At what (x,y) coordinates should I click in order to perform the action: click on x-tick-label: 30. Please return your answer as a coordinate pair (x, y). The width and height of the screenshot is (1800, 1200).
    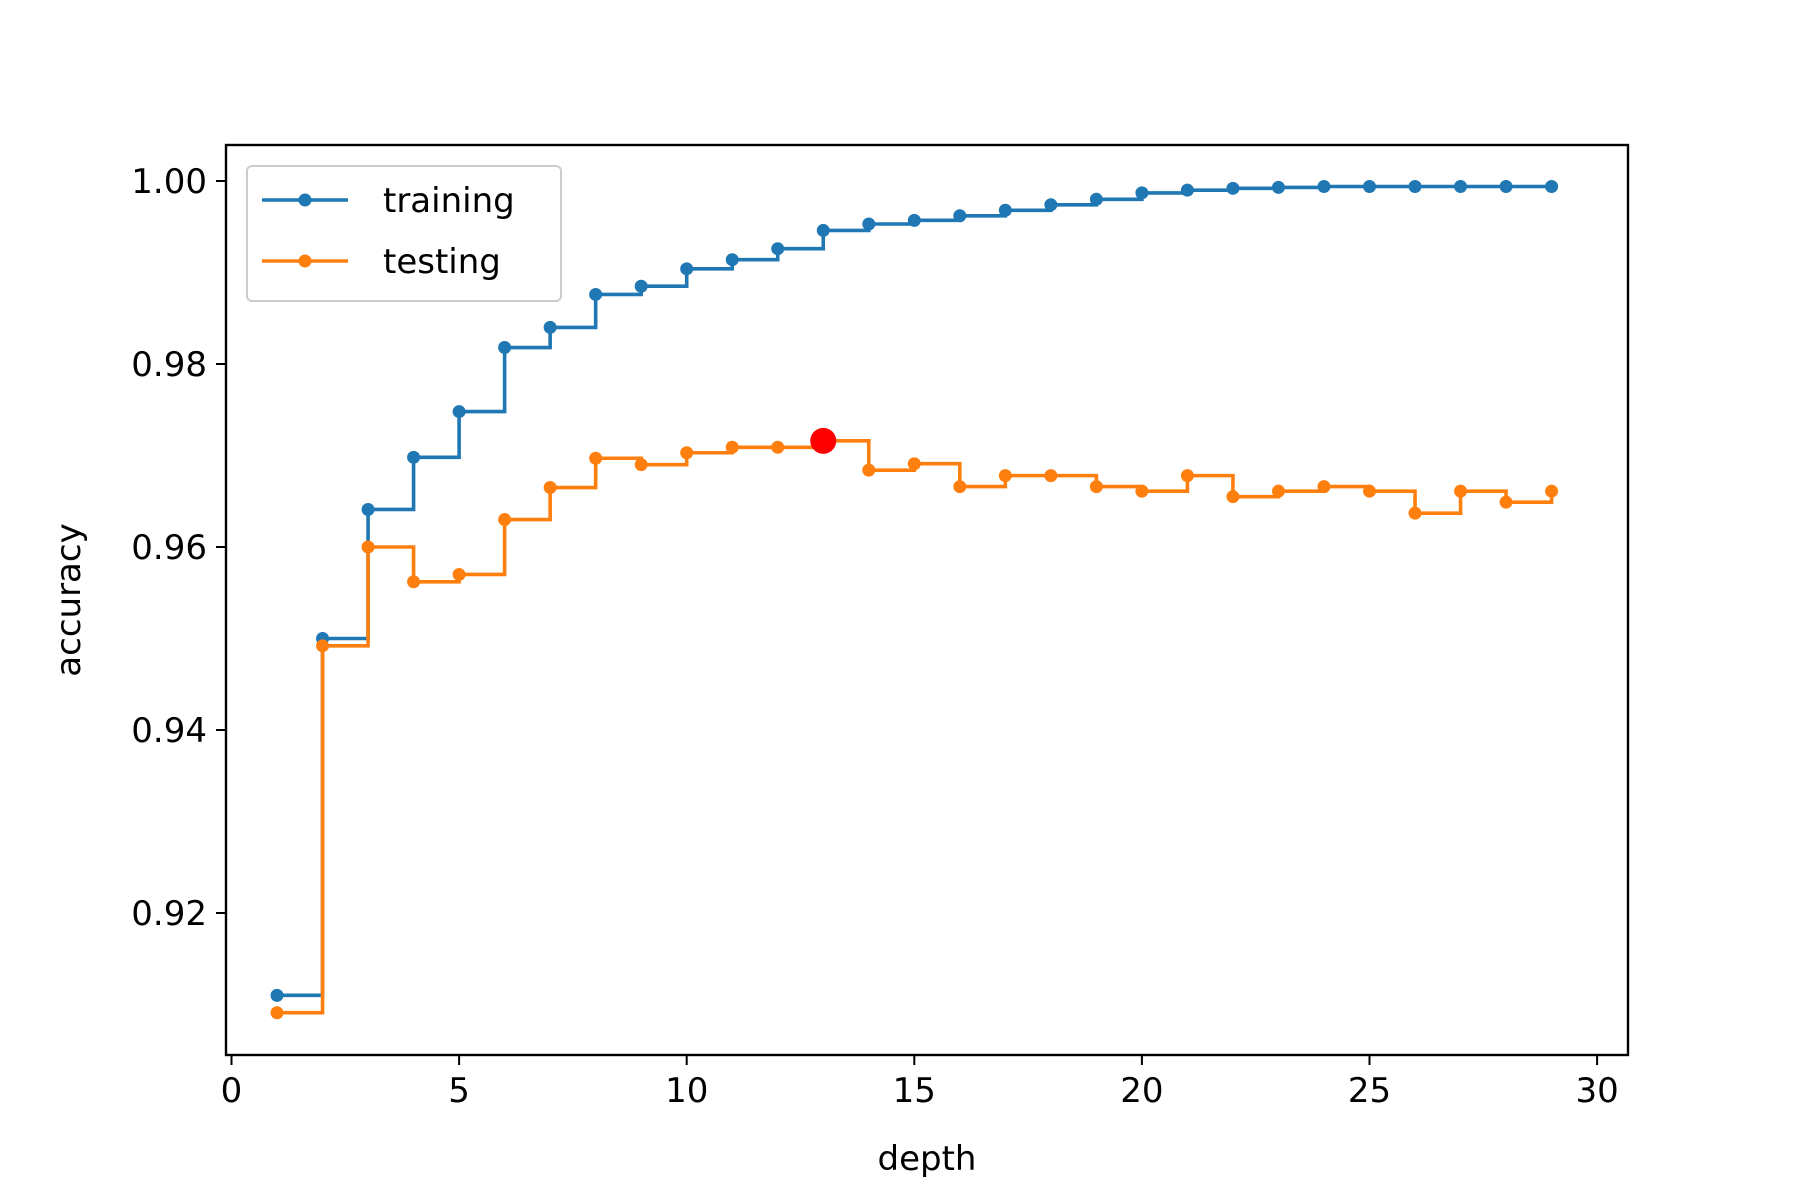
    Looking at the image, I should click on (1596, 1091).